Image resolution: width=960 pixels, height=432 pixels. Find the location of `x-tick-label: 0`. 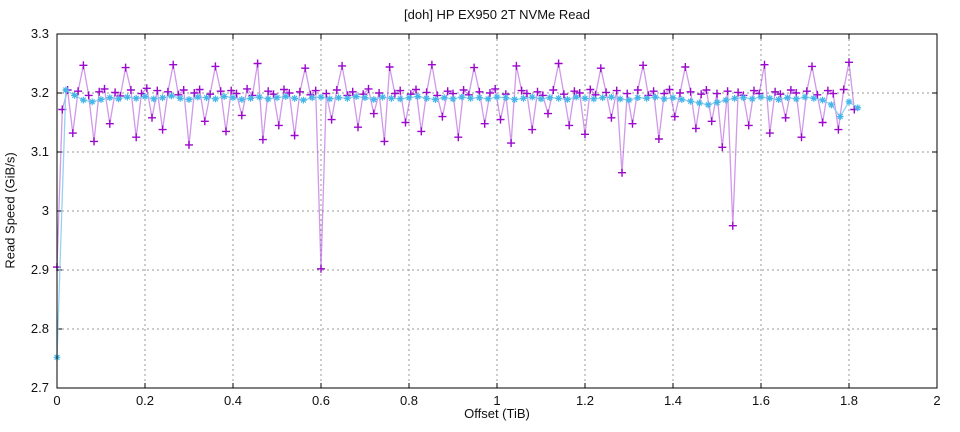

x-tick-label: 0 is located at coordinates (56, 400).